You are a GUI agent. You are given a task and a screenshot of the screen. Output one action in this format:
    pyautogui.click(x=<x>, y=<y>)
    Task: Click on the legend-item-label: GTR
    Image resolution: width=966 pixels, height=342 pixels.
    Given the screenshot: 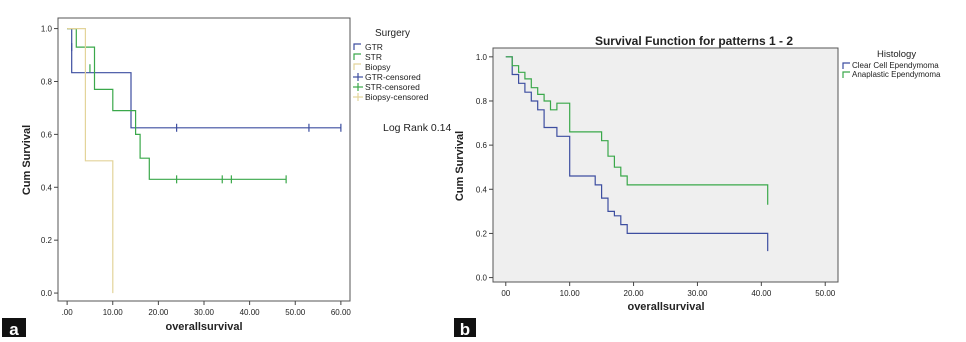 What is the action you would take?
    pyautogui.click(x=374, y=47)
    